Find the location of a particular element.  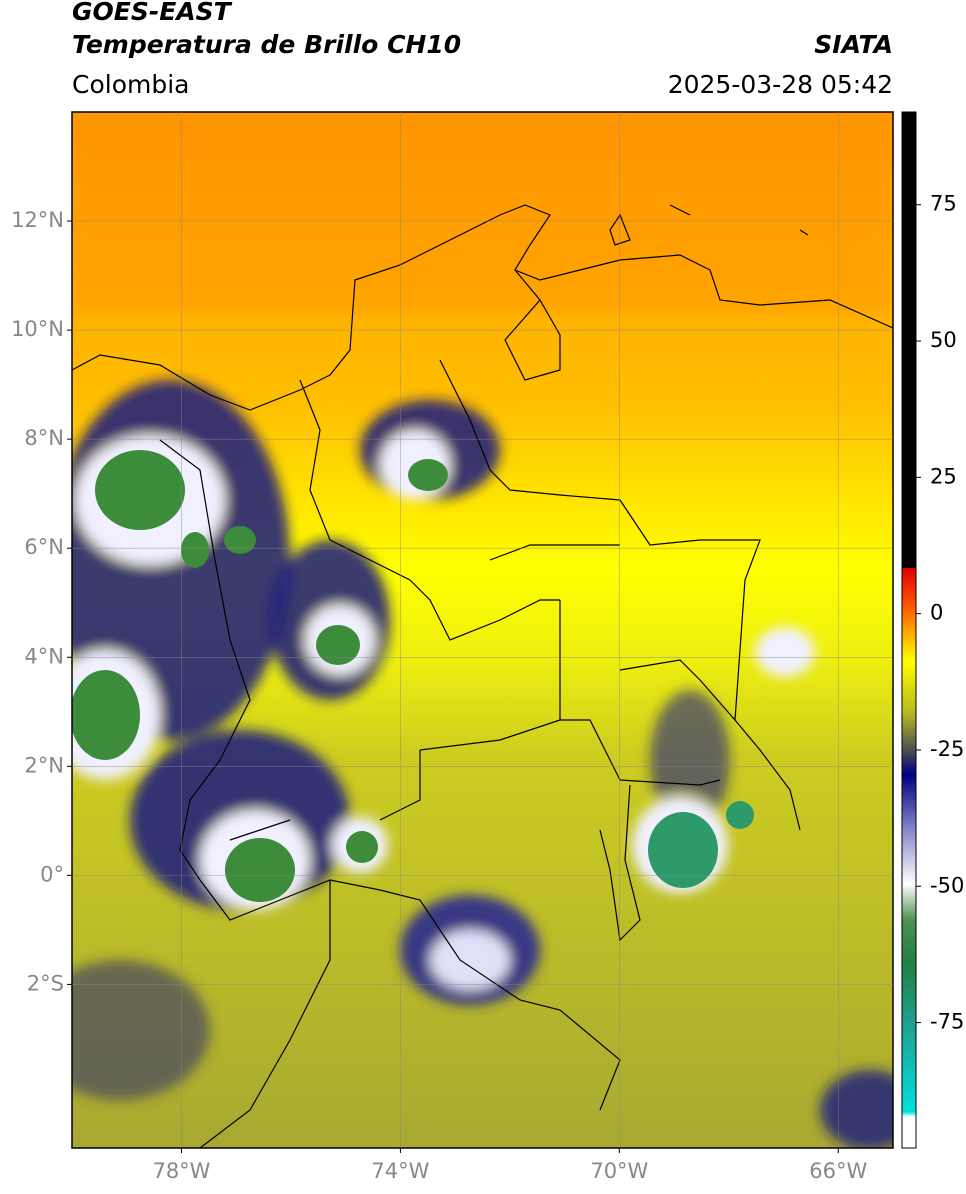

colorbar is located at coordinates (909, 630).